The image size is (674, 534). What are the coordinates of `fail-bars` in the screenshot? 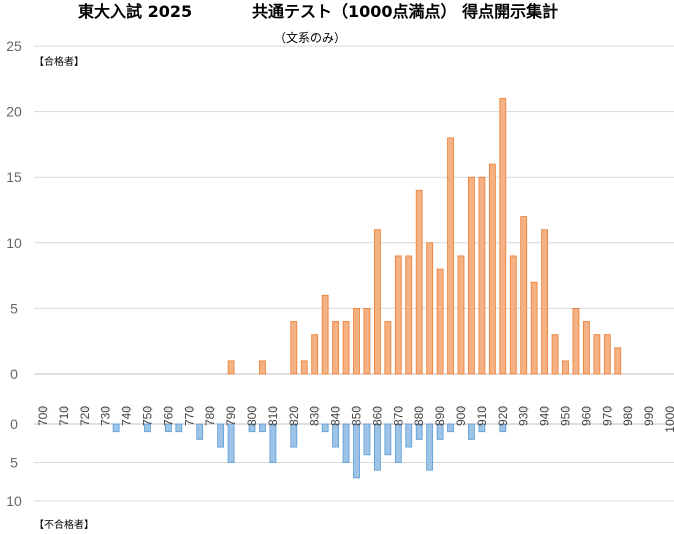 It's located at (309, 451).